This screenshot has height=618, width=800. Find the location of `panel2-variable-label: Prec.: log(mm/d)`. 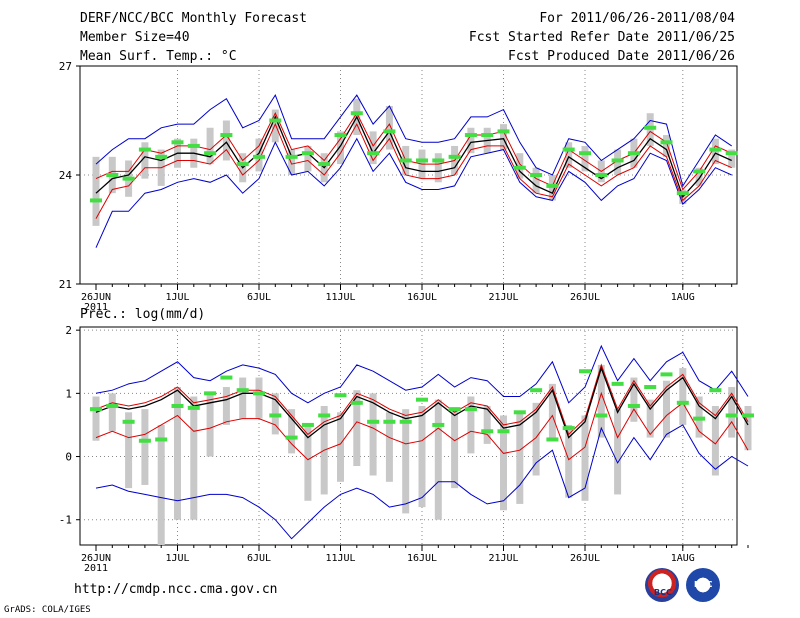

panel2-variable-label: Prec.: log(mm/d) is located at coordinates (142, 314).